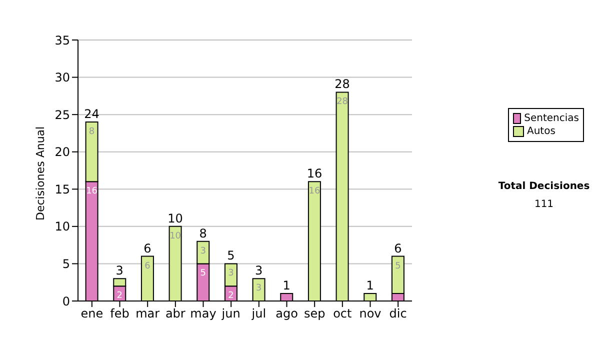 The width and height of the screenshot is (600, 340). I want to click on total-label: 24, so click(92, 114).